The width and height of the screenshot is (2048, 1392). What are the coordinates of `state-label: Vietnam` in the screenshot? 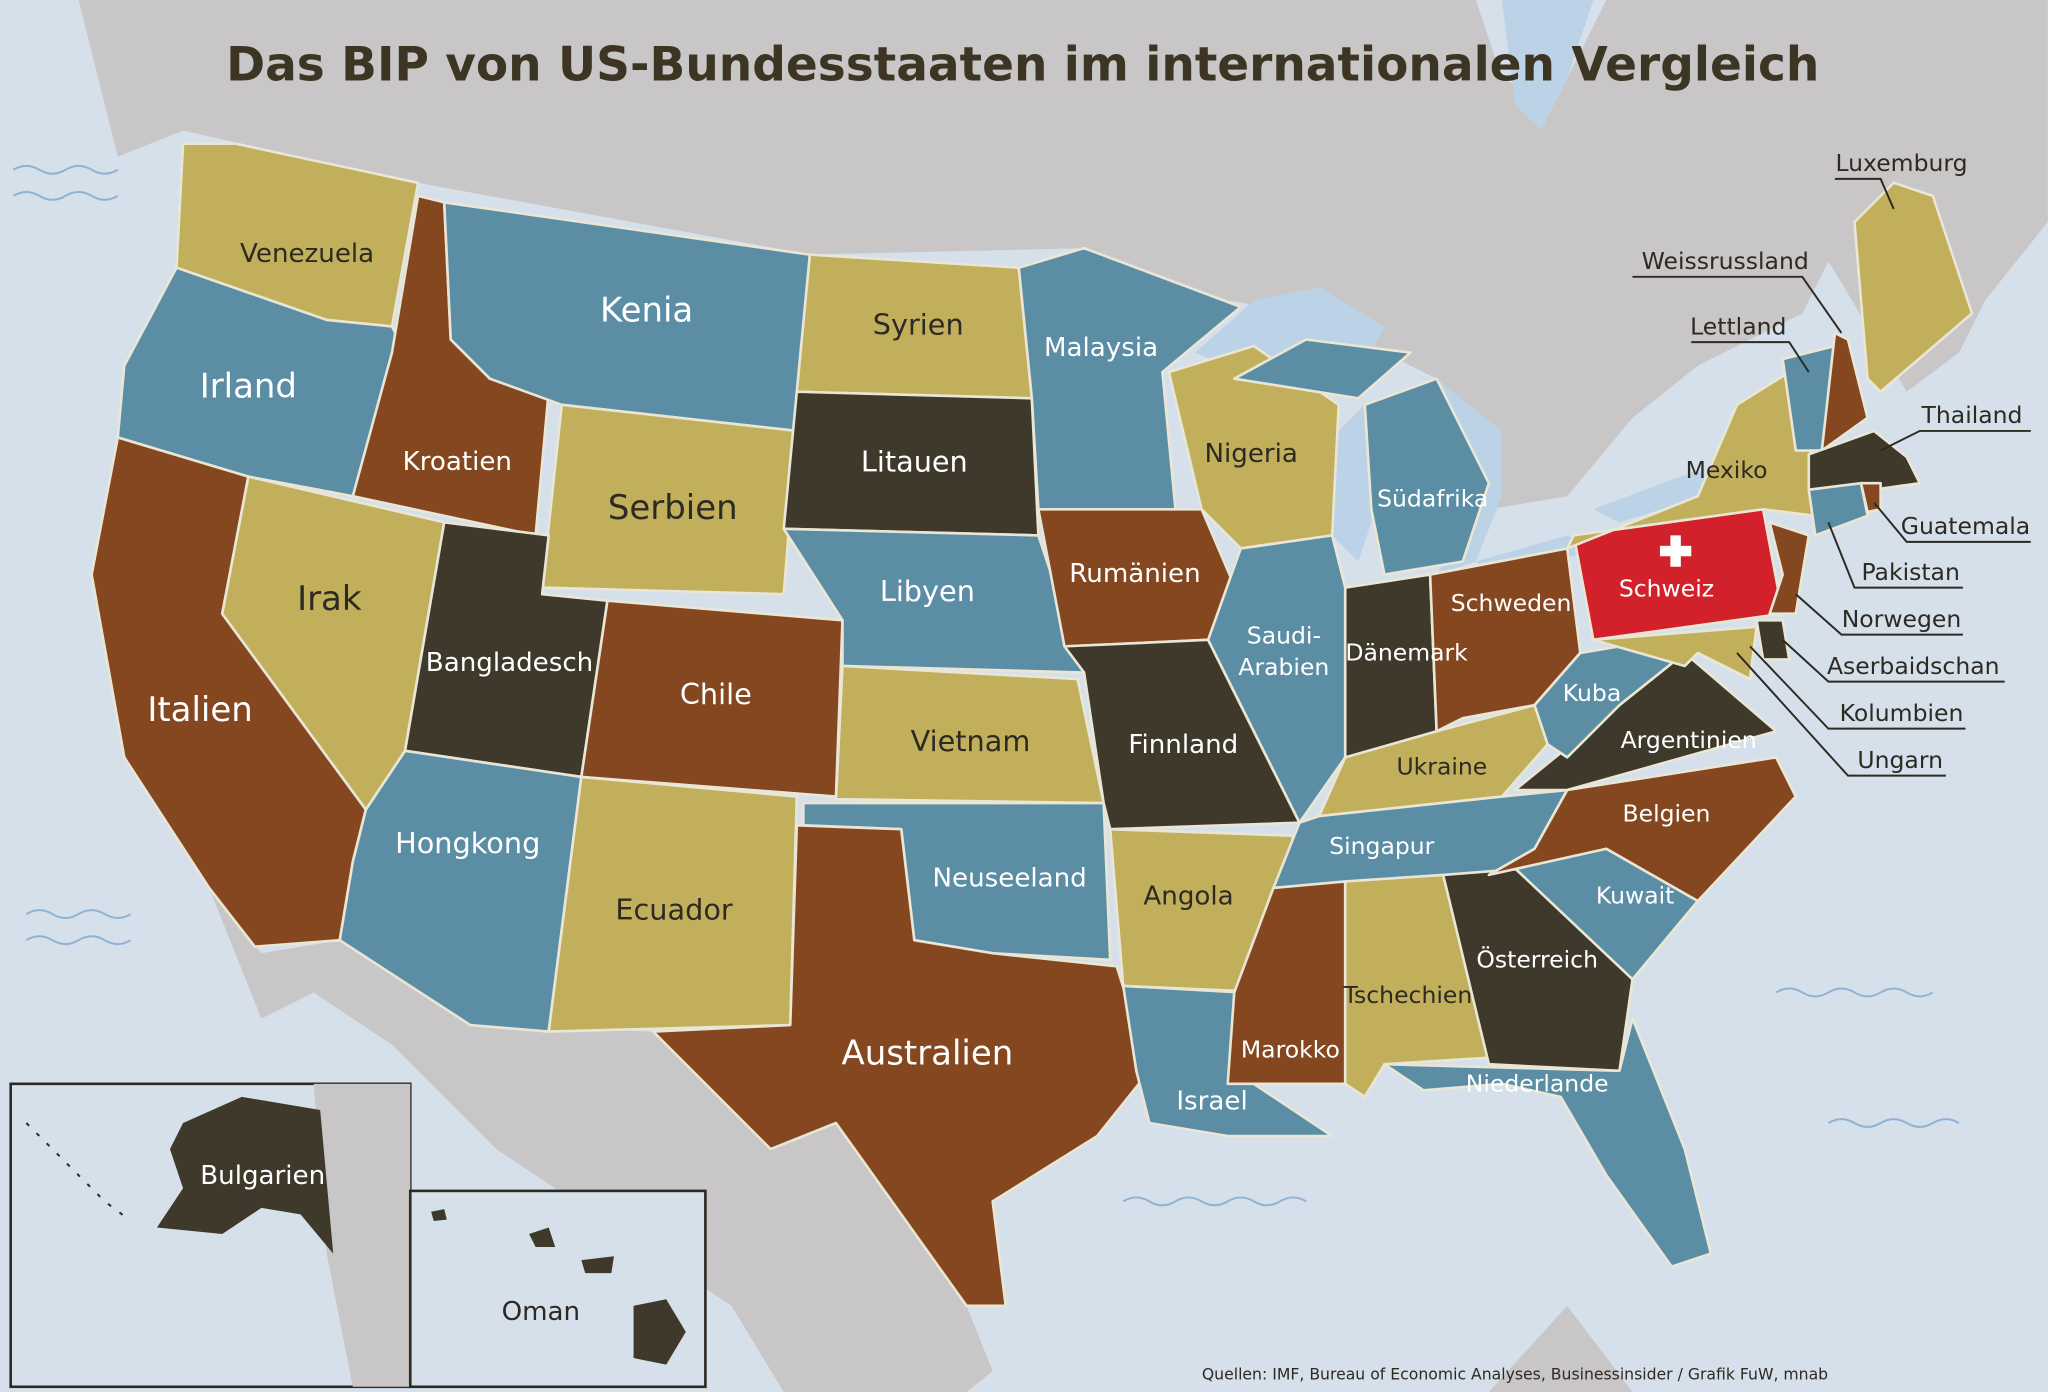 It's located at (971, 741).